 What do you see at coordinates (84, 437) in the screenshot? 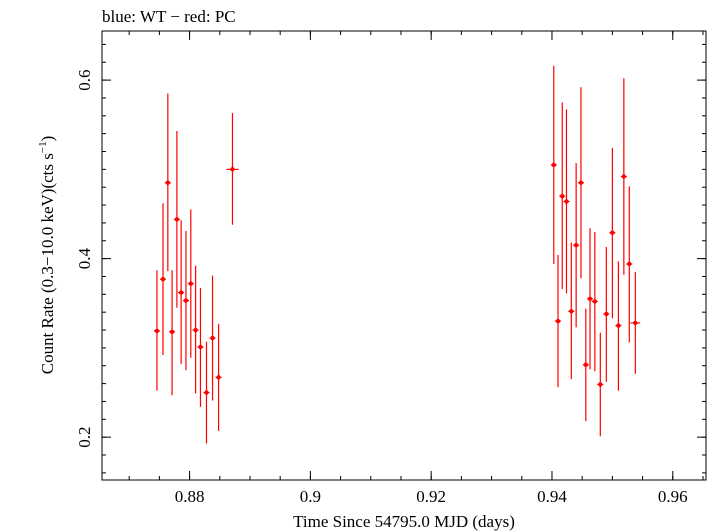
I see `y-tick-label: 0.2` at bounding box center [84, 437].